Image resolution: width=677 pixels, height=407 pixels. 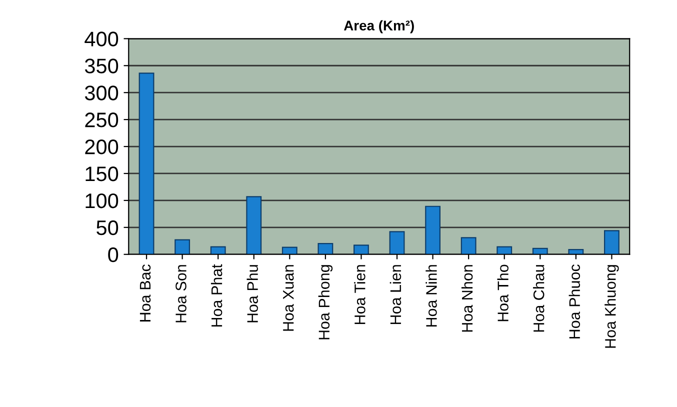 I want to click on y-tick-label: 200, so click(x=101, y=147).